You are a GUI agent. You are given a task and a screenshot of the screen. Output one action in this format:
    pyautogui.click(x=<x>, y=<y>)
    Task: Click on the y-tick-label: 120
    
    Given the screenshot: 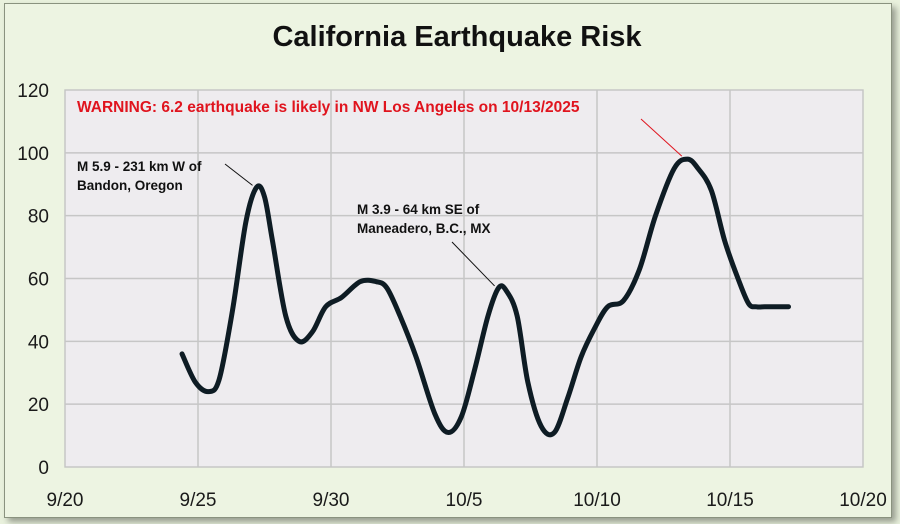 What is the action you would take?
    pyautogui.click(x=33, y=91)
    